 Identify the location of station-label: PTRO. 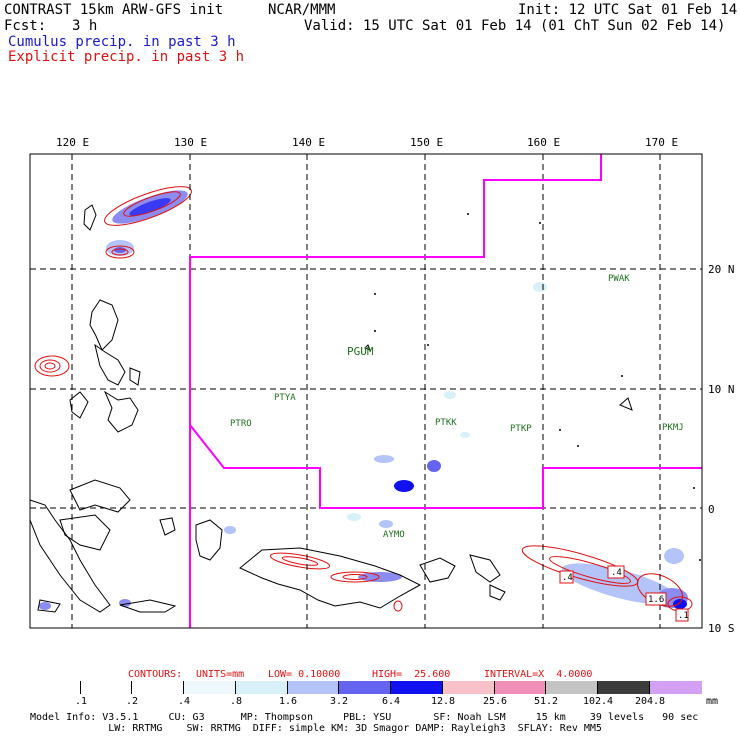
(241, 424).